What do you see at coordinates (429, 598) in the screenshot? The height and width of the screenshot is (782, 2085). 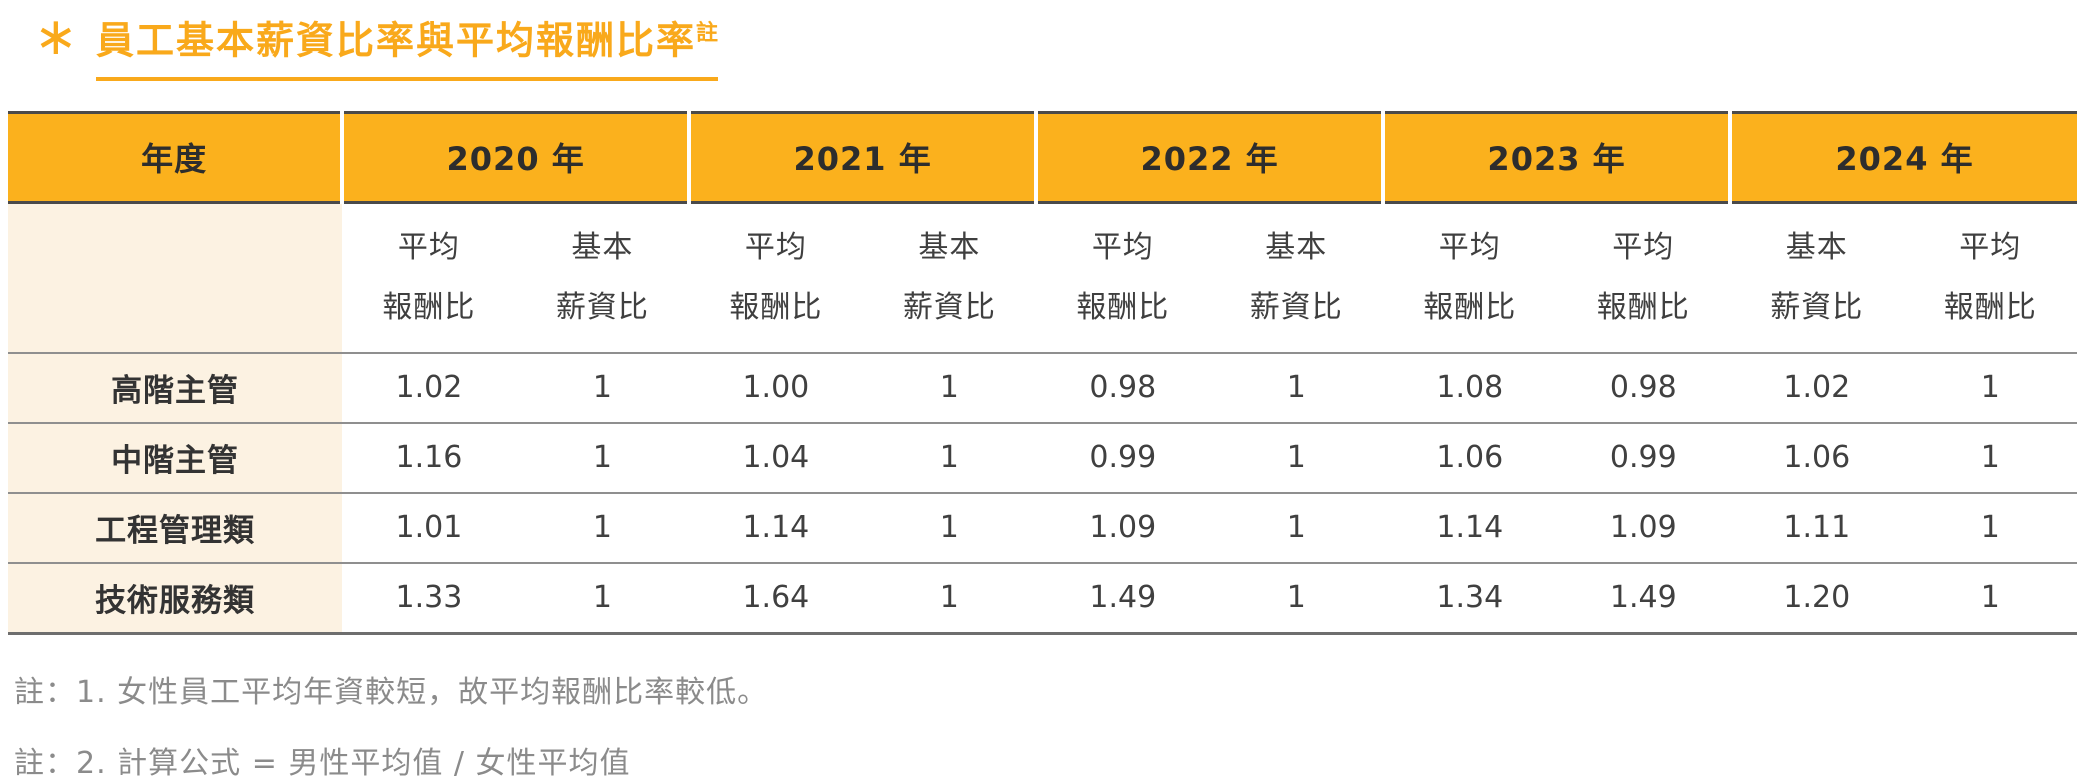 I see `cell-r3-c0: 1.33` at bounding box center [429, 598].